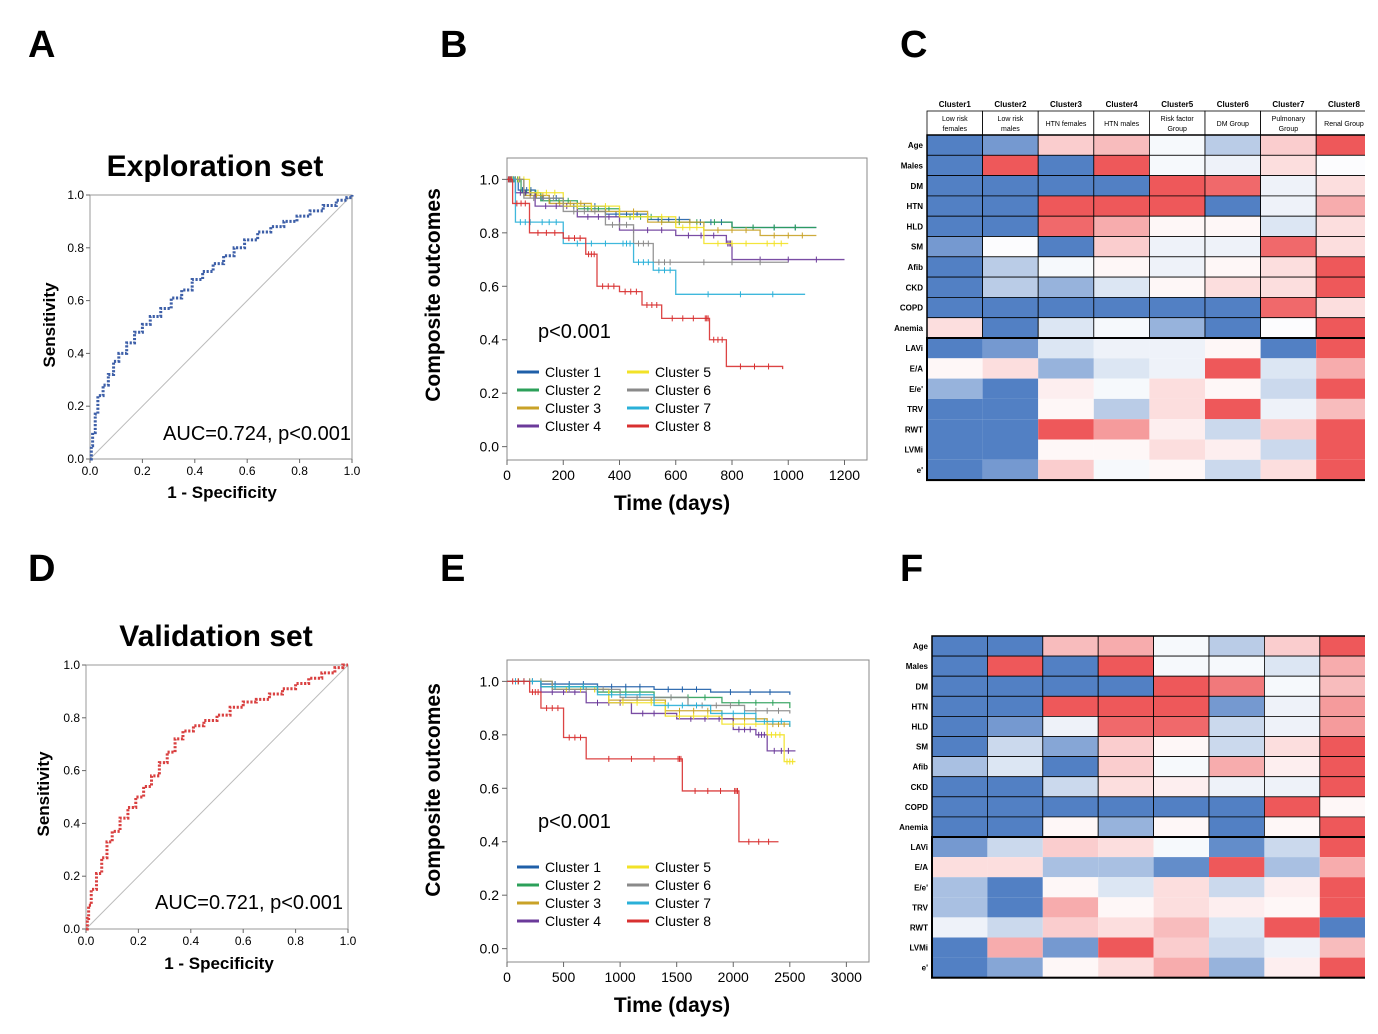  Describe the element at coordinates (1177, 104) in the screenshot. I see `heatmap-cluster-label: Cluster5` at that location.